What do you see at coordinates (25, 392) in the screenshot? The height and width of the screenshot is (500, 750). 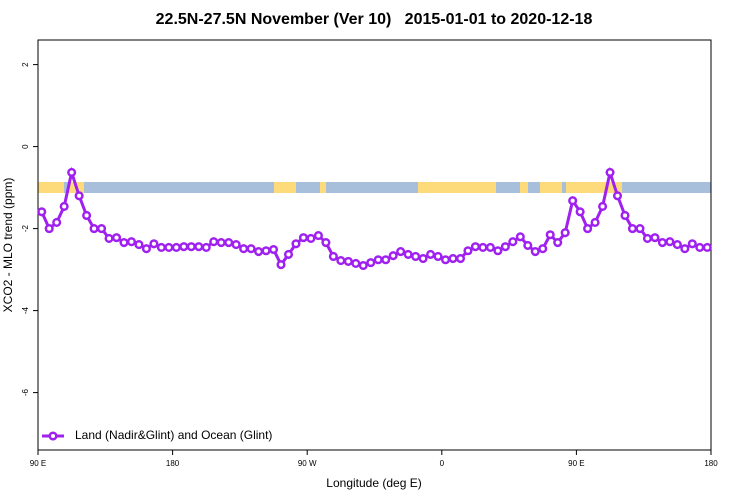 I see `y-tick-label: -6` at bounding box center [25, 392].